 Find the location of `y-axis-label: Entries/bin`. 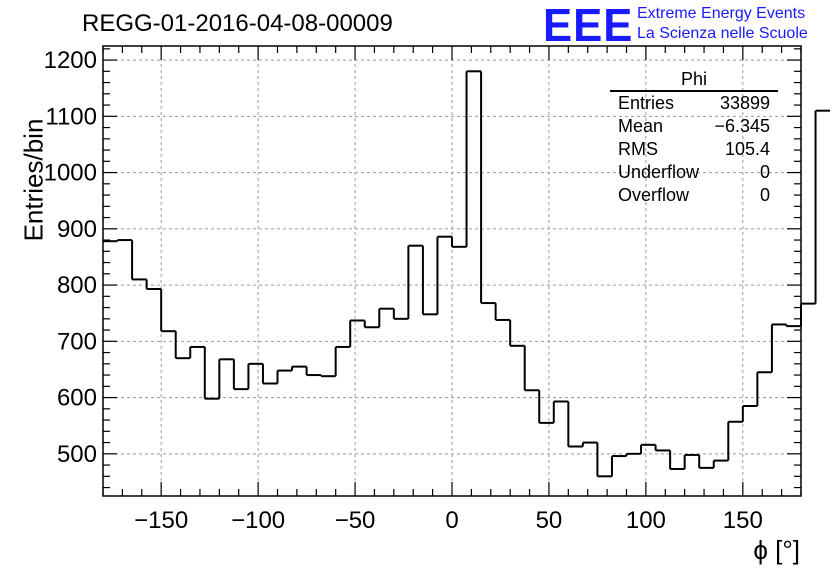

y-axis-label: Entries/bin is located at coordinates (33, 180).